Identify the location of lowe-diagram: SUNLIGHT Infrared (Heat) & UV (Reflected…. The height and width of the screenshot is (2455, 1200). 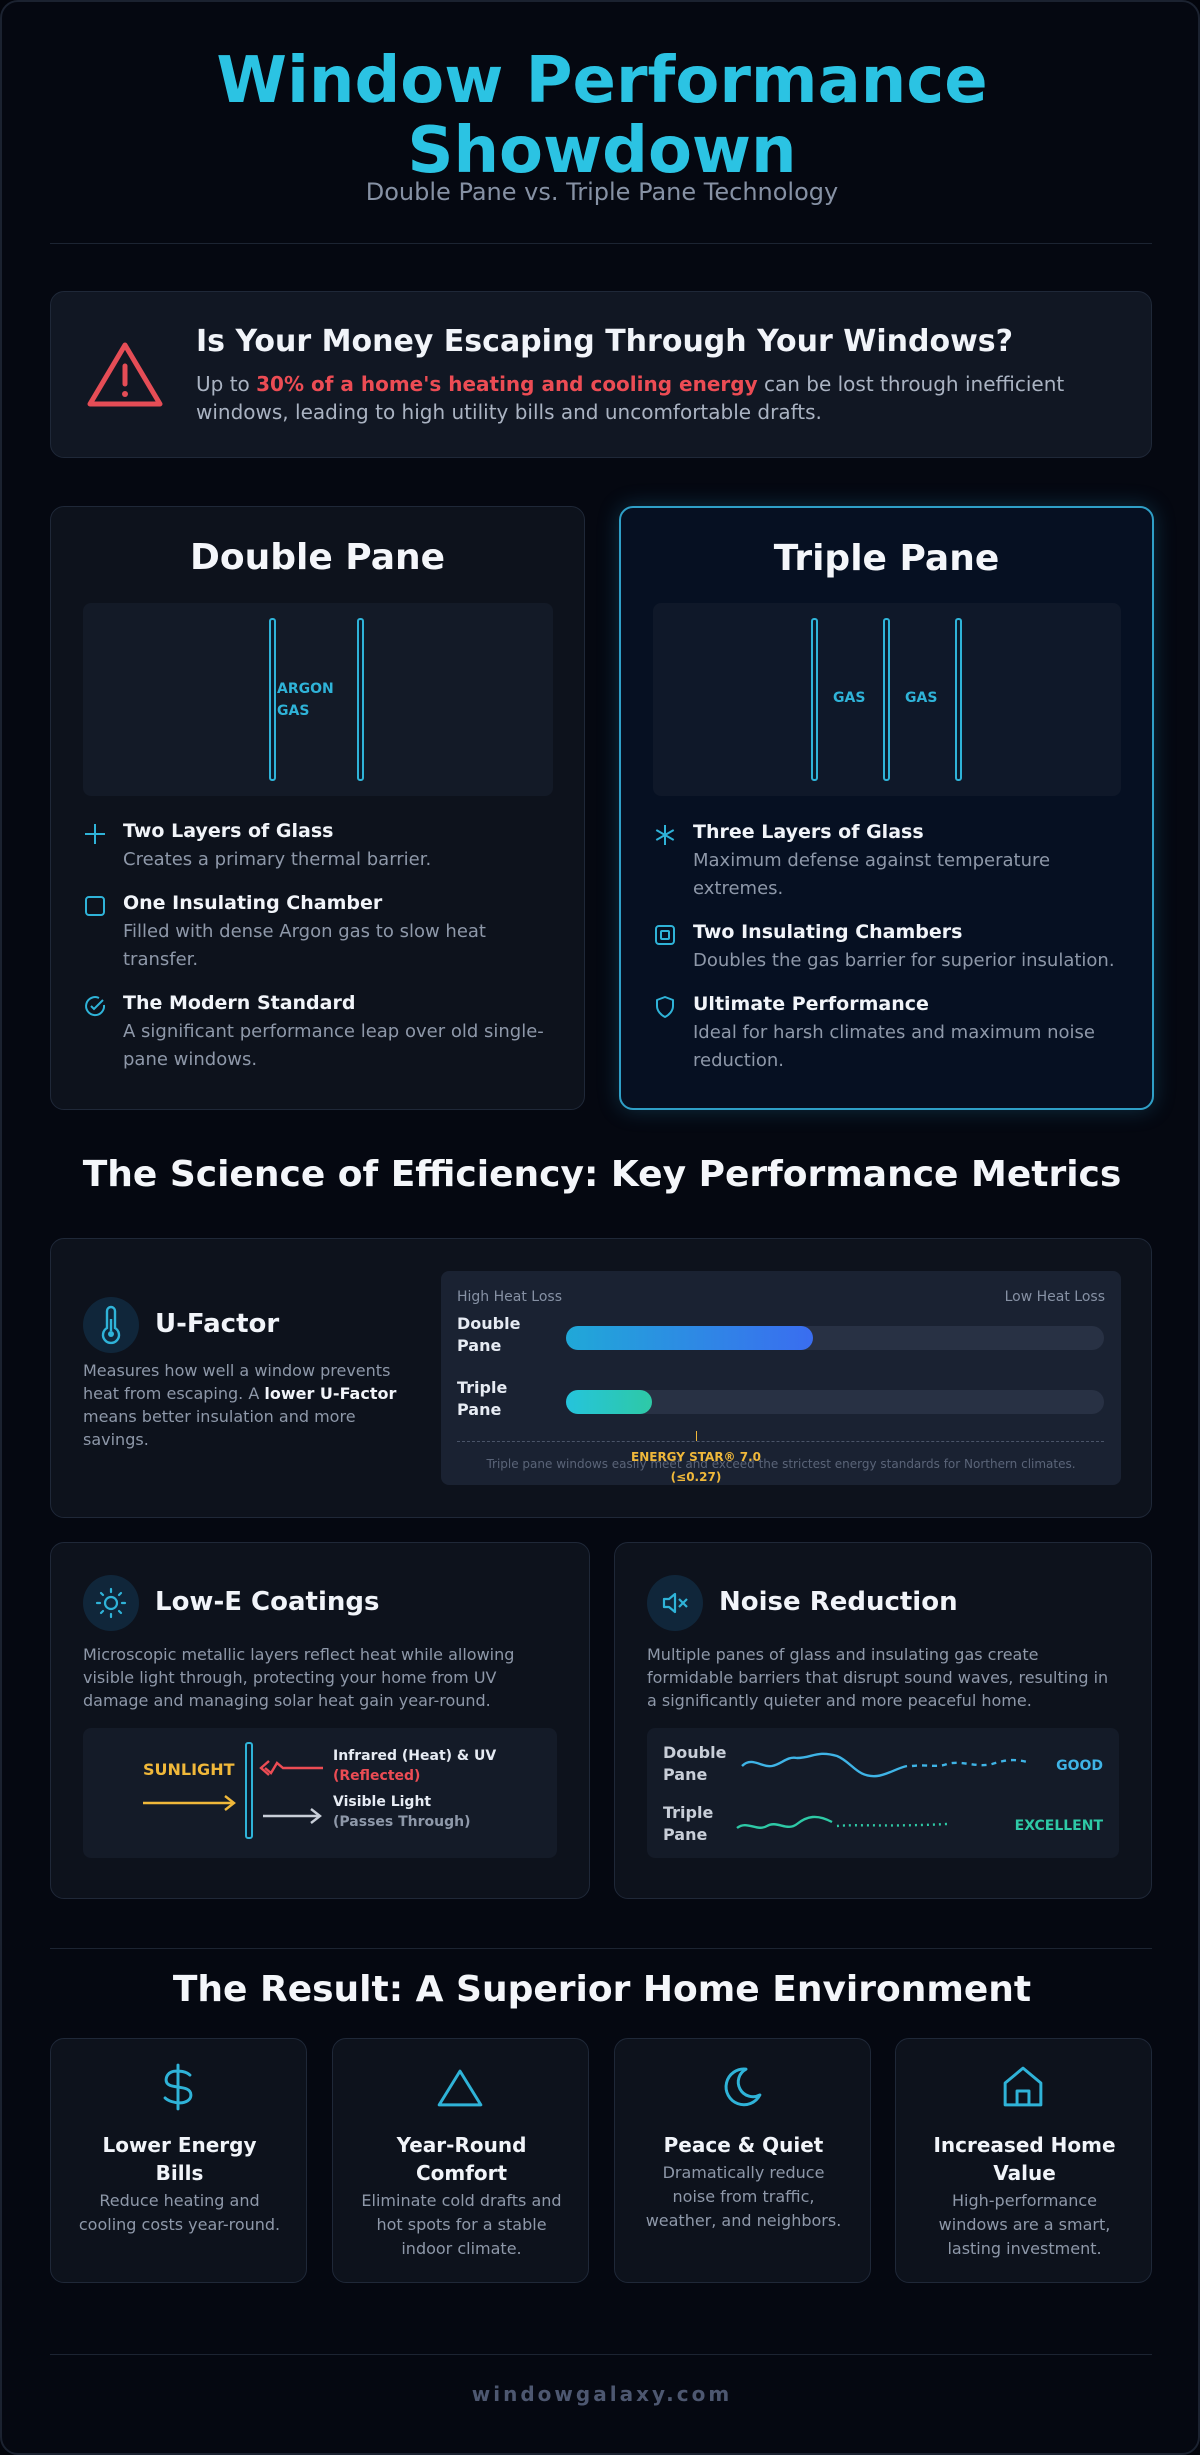
(320, 1793).